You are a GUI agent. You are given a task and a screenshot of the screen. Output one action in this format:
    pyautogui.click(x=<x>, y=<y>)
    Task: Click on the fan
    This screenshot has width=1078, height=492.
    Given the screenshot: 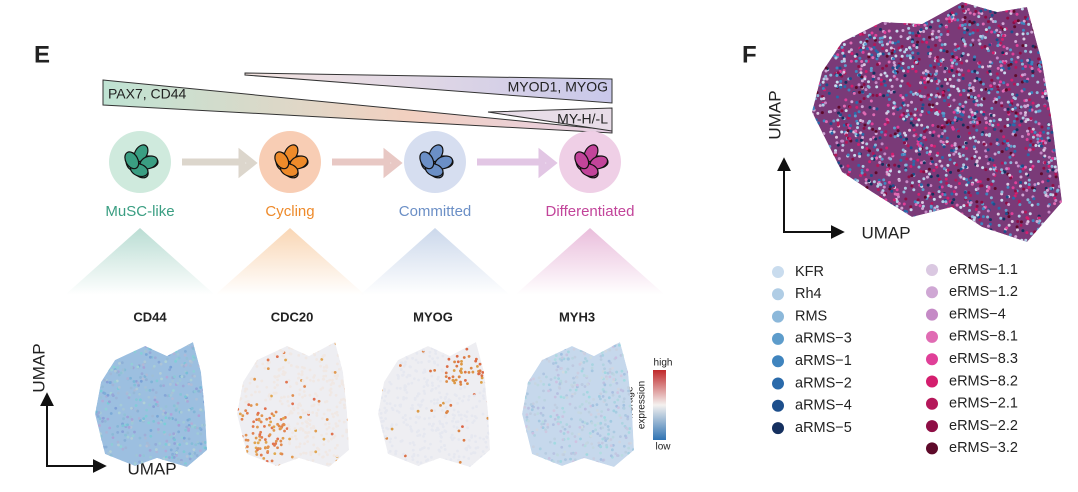 What is the action you would take?
    pyautogui.click(x=290, y=261)
    